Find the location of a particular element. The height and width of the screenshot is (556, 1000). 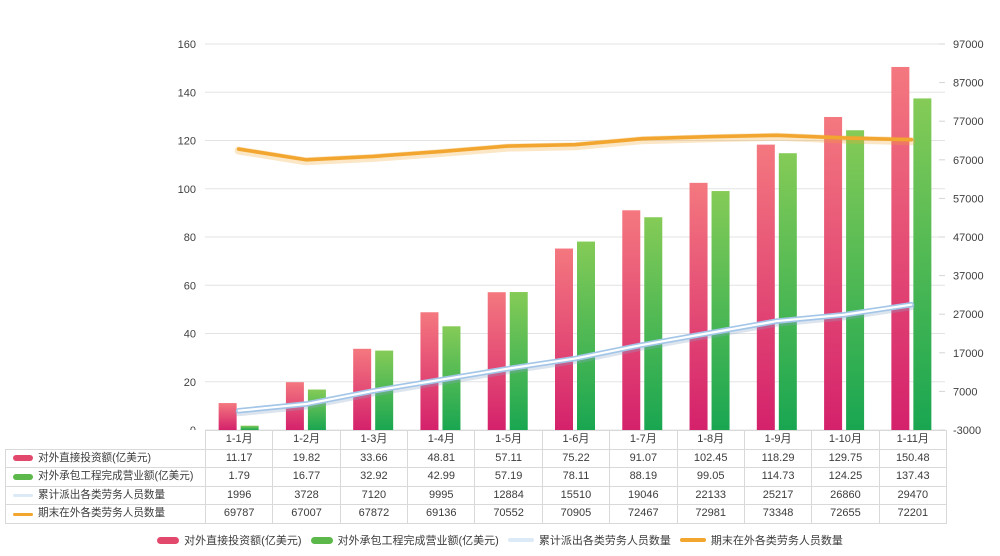

table-cell: 70905 is located at coordinates (576, 514).